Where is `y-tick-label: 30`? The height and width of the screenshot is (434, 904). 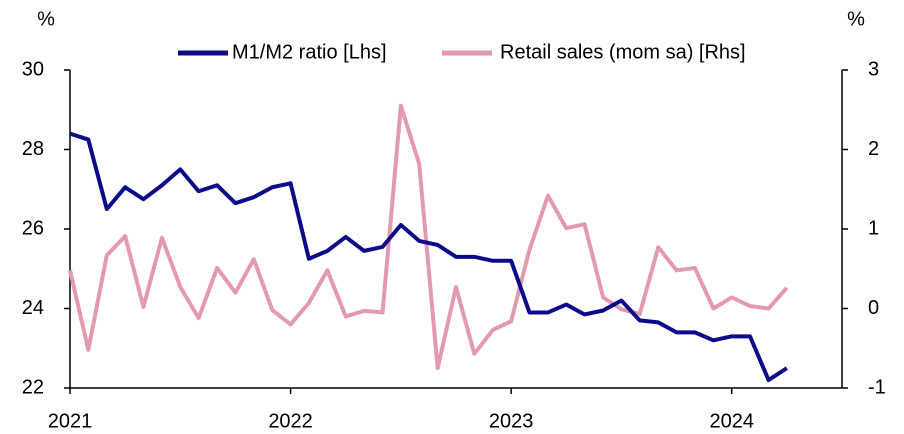
y-tick-label: 30 is located at coordinates (33, 69).